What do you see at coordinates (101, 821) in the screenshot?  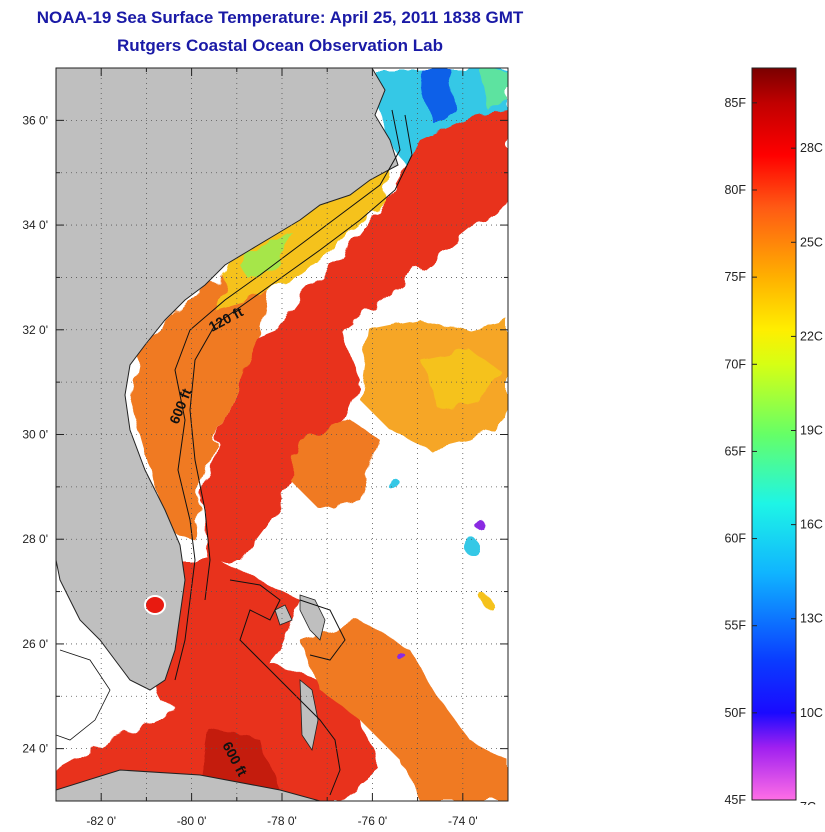 I see `x-tick-label: -82 0'` at bounding box center [101, 821].